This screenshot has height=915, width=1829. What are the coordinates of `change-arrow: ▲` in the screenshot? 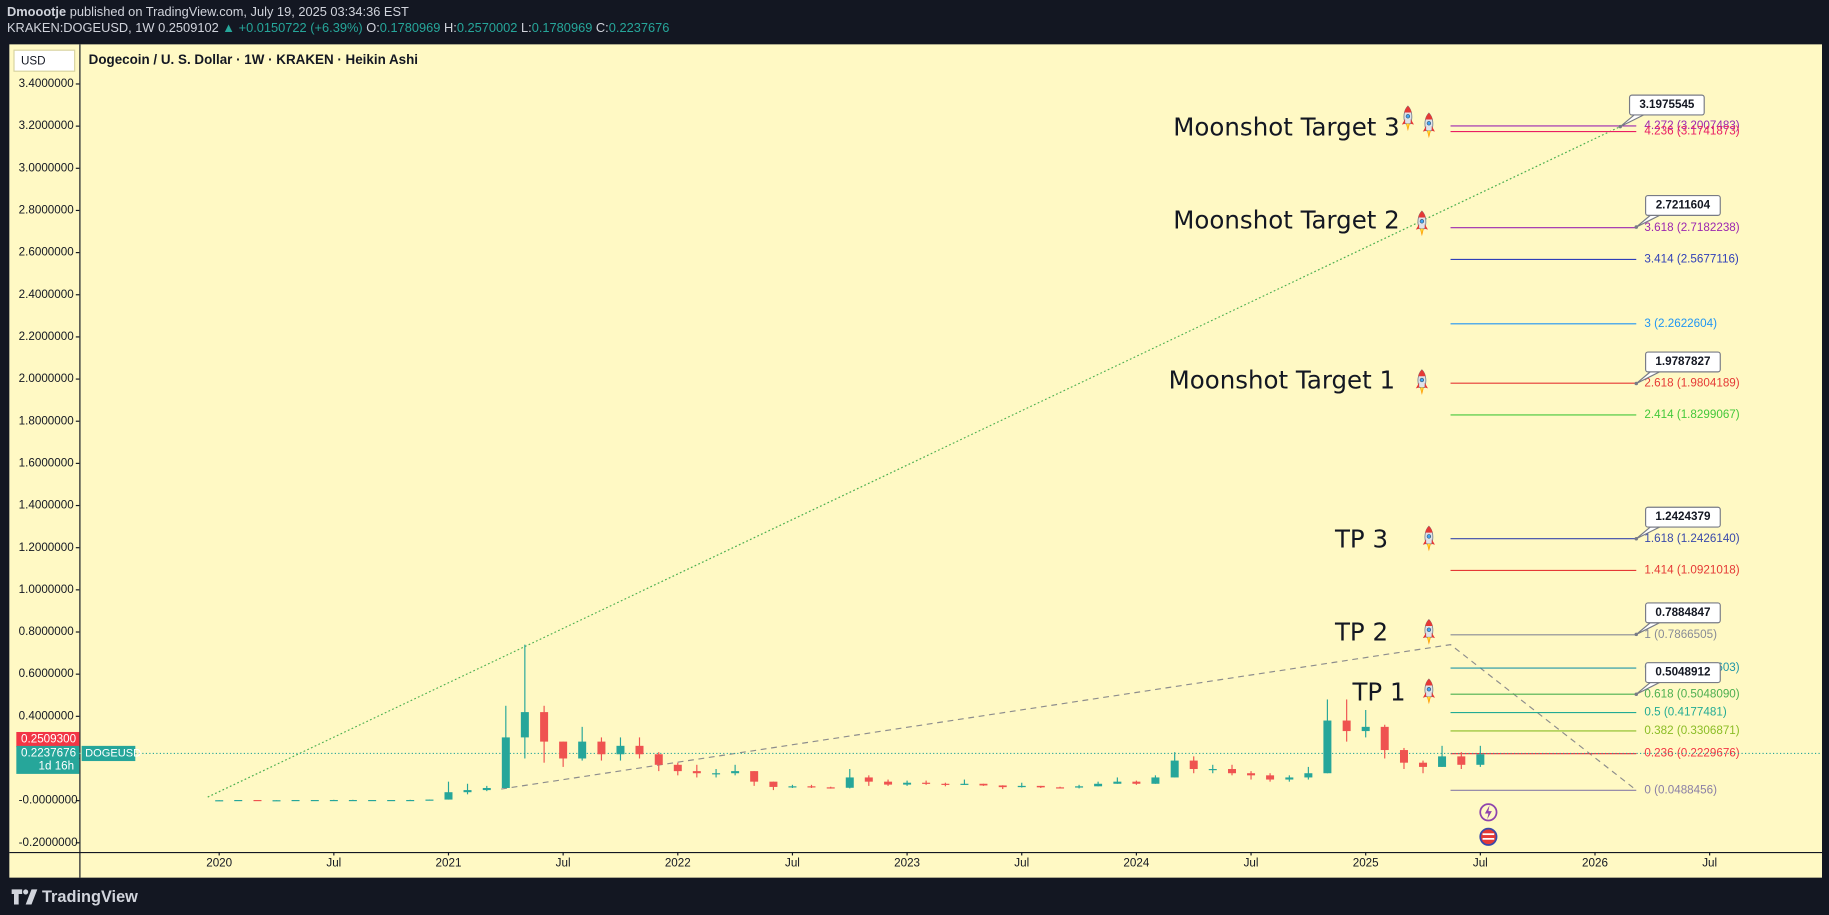 It's located at (228, 28).